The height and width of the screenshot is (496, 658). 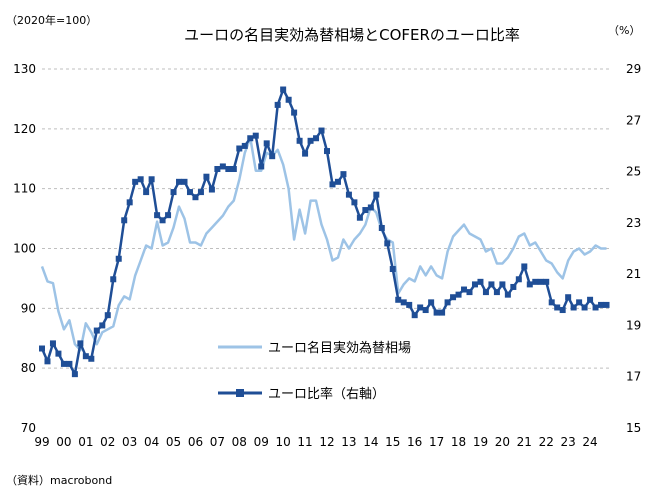 What do you see at coordinates (392, 442) in the screenshot?
I see `x-tick-label: 15` at bounding box center [392, 442].